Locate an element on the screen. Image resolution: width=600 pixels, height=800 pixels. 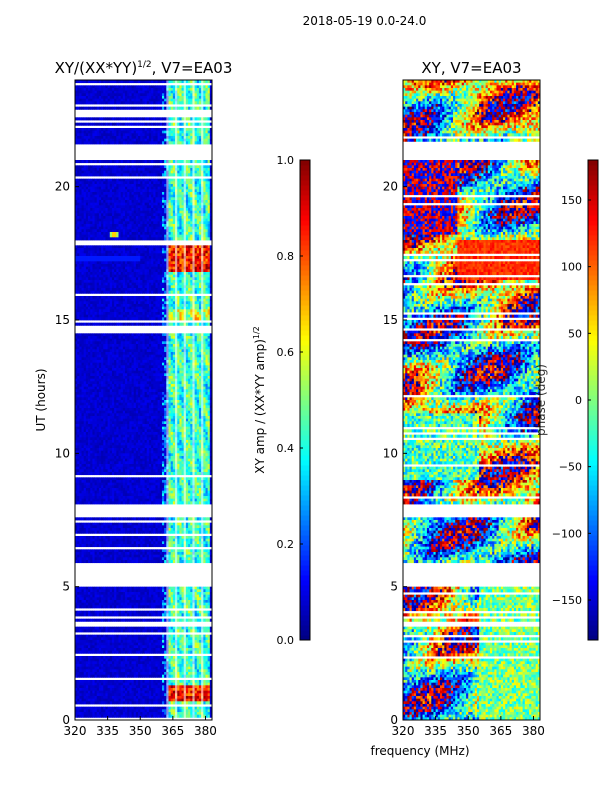
colorbar-tick-label: 0.0 is located at coordinates (286, 640).